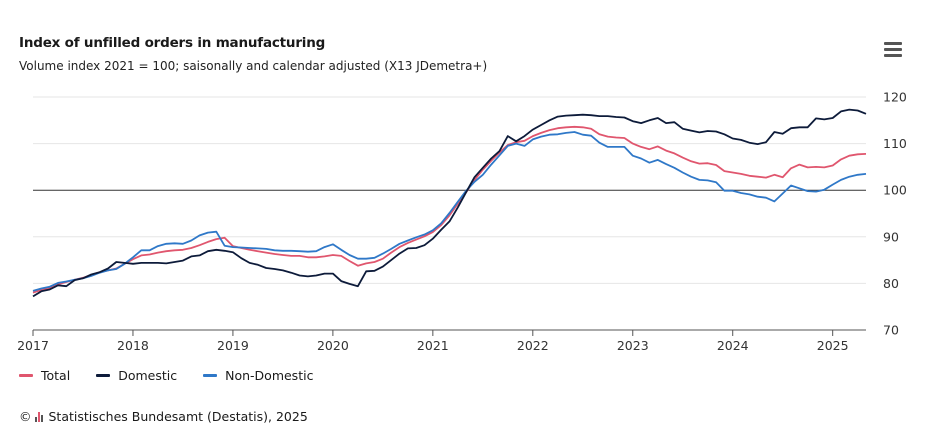  Describe the element at coordinates (33, 345) in the screenshot. I see `x-tick-label-2017: 2017` at that location.